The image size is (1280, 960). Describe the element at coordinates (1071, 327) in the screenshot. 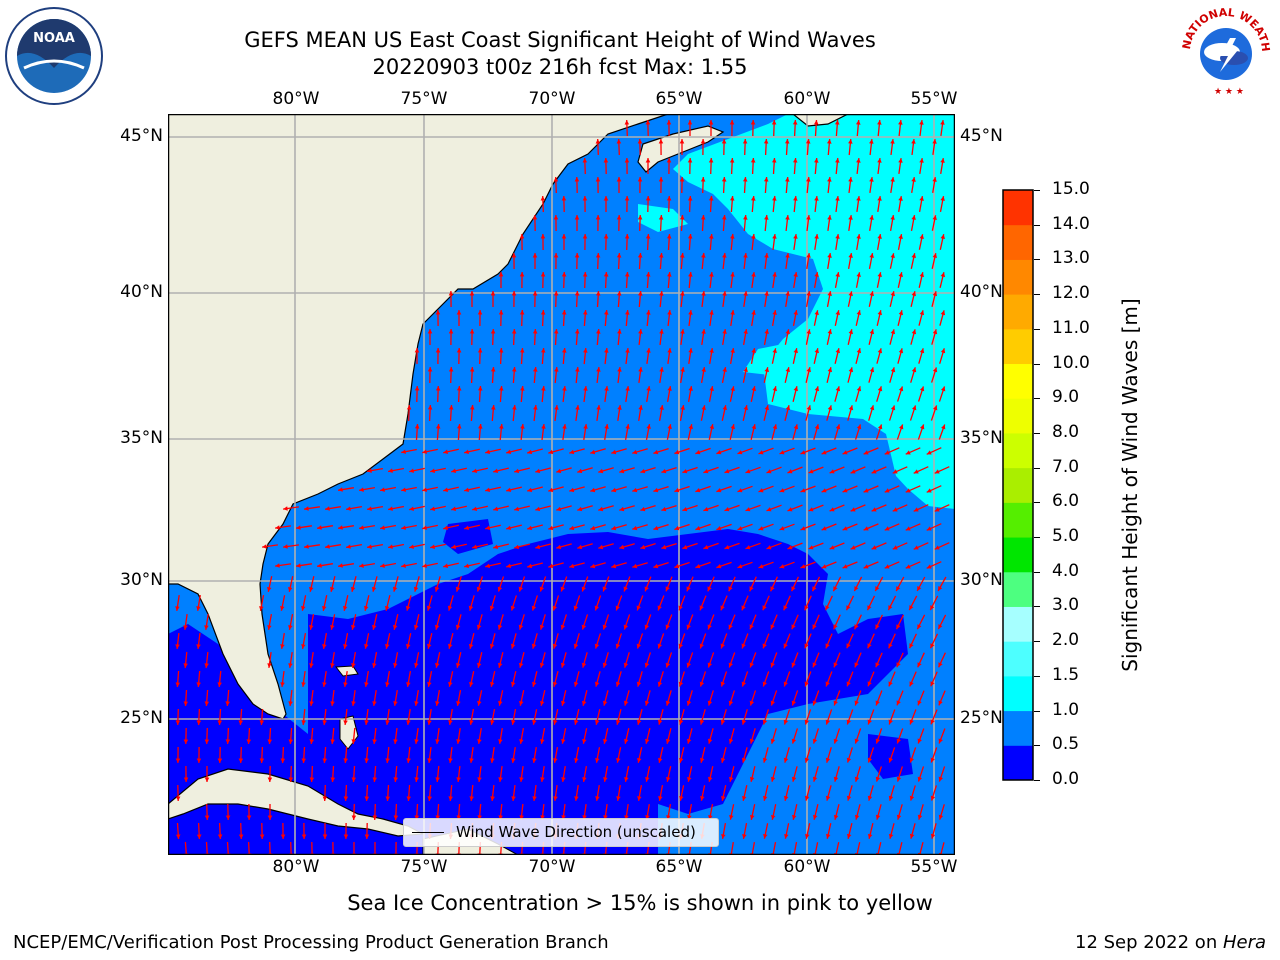

I see `colorbar-tick-label: 11.0` at that location.